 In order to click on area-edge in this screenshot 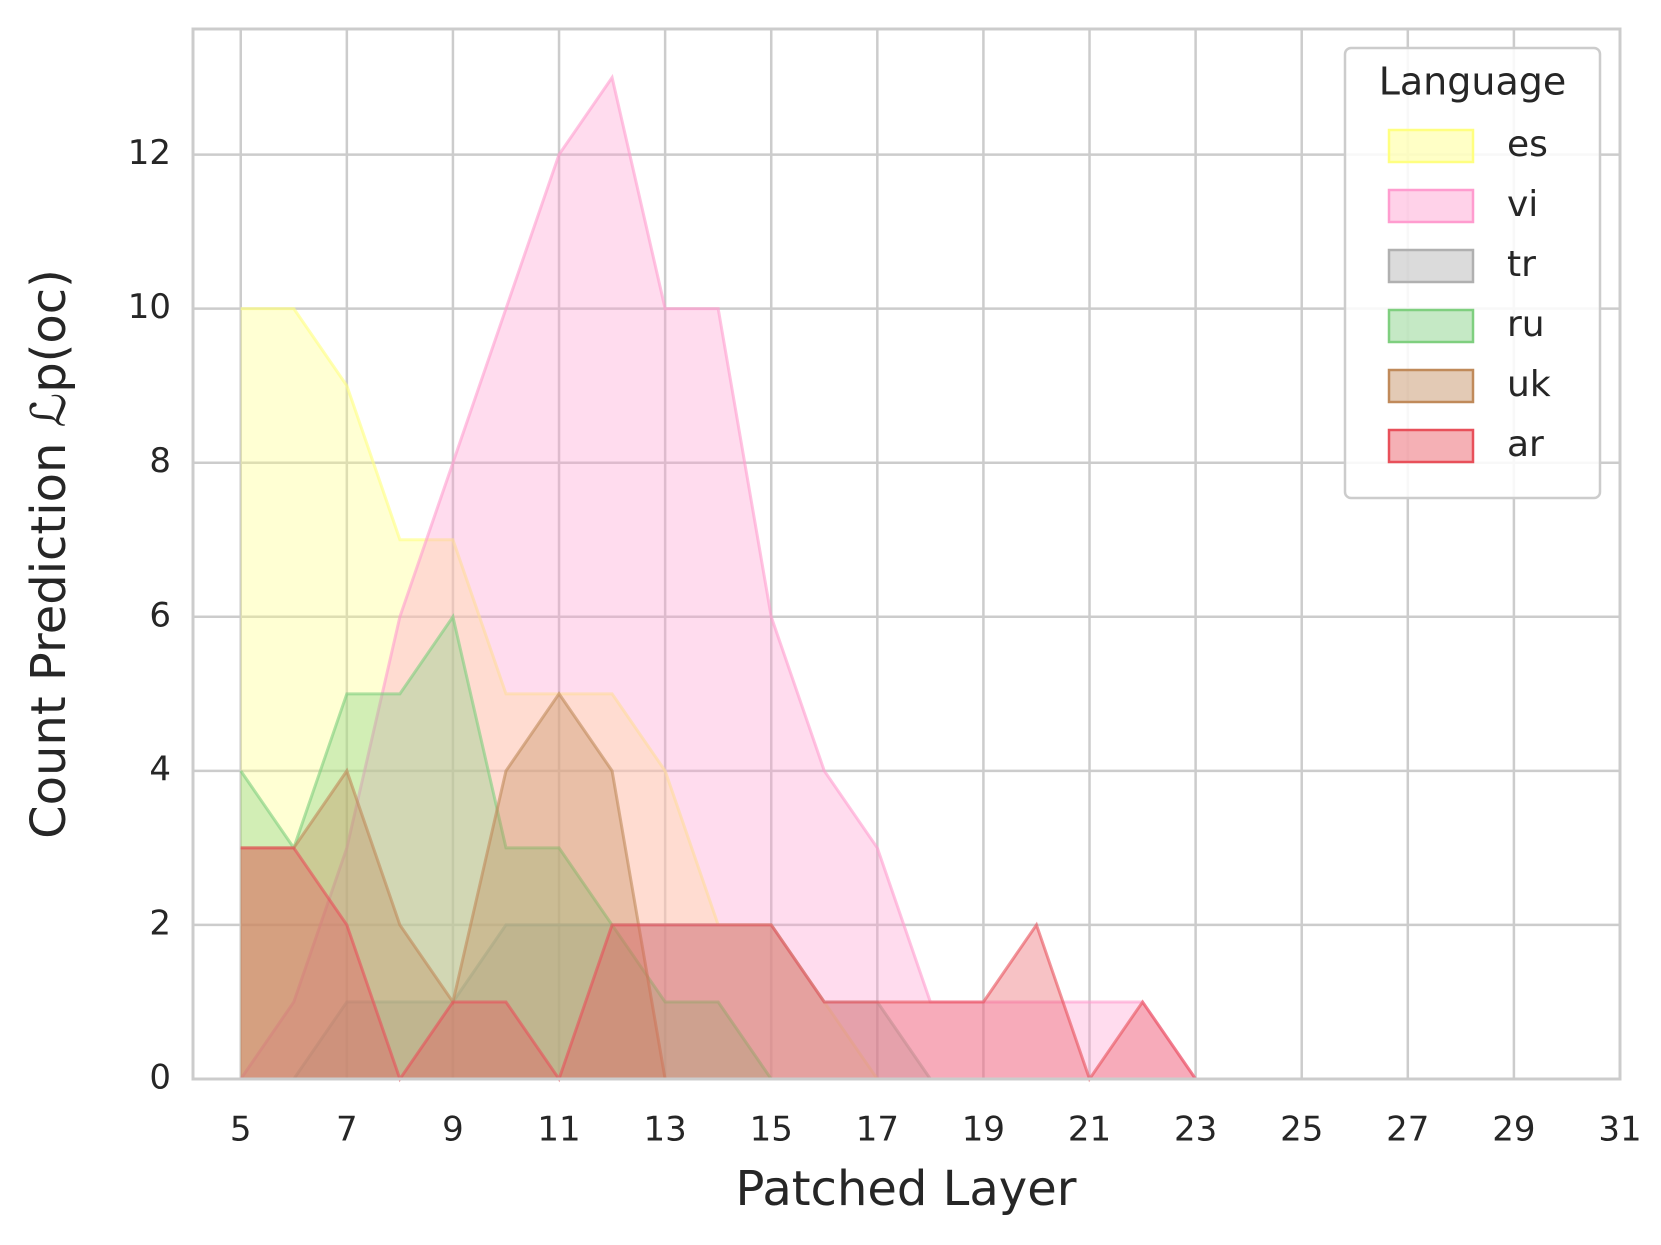, I will do `click(506, 846)`.